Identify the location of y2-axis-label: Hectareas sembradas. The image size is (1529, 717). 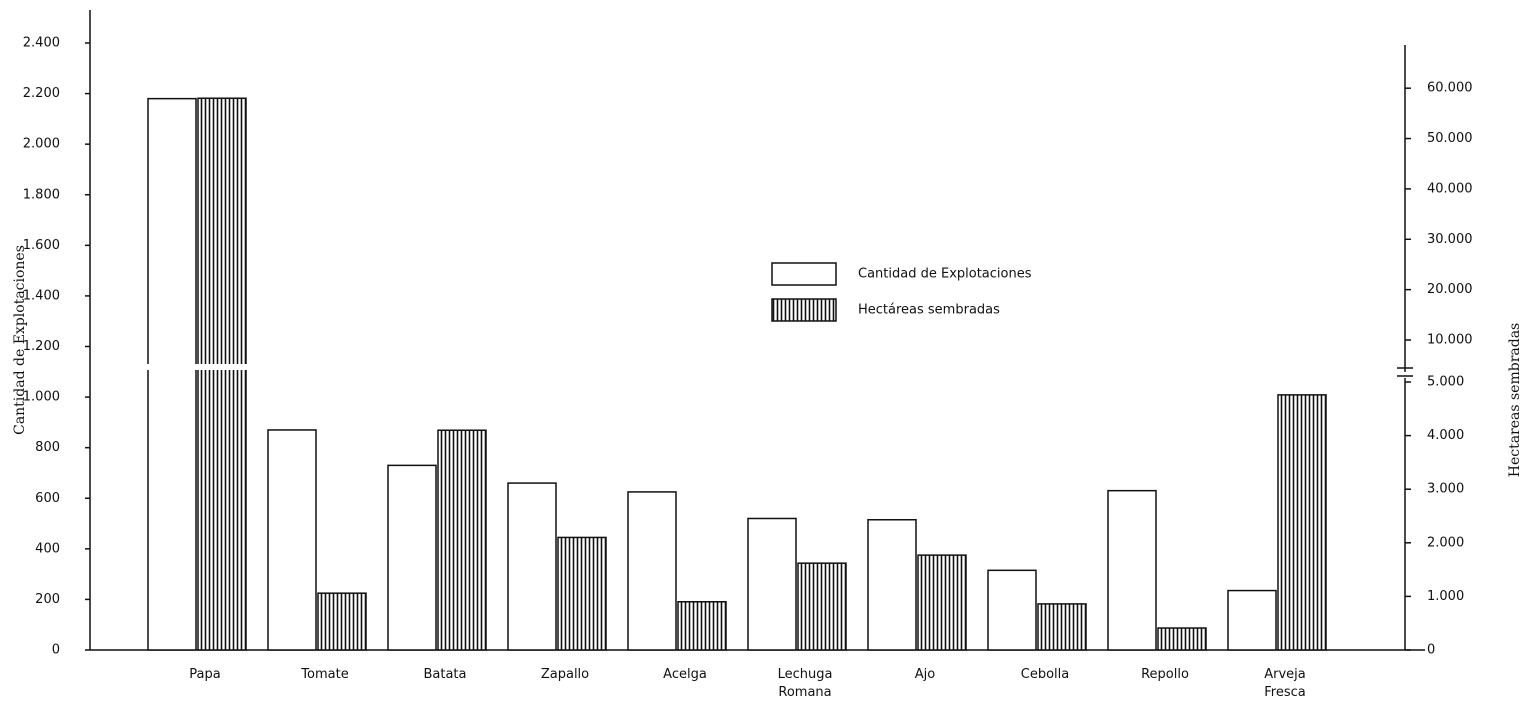
(1515, 400).